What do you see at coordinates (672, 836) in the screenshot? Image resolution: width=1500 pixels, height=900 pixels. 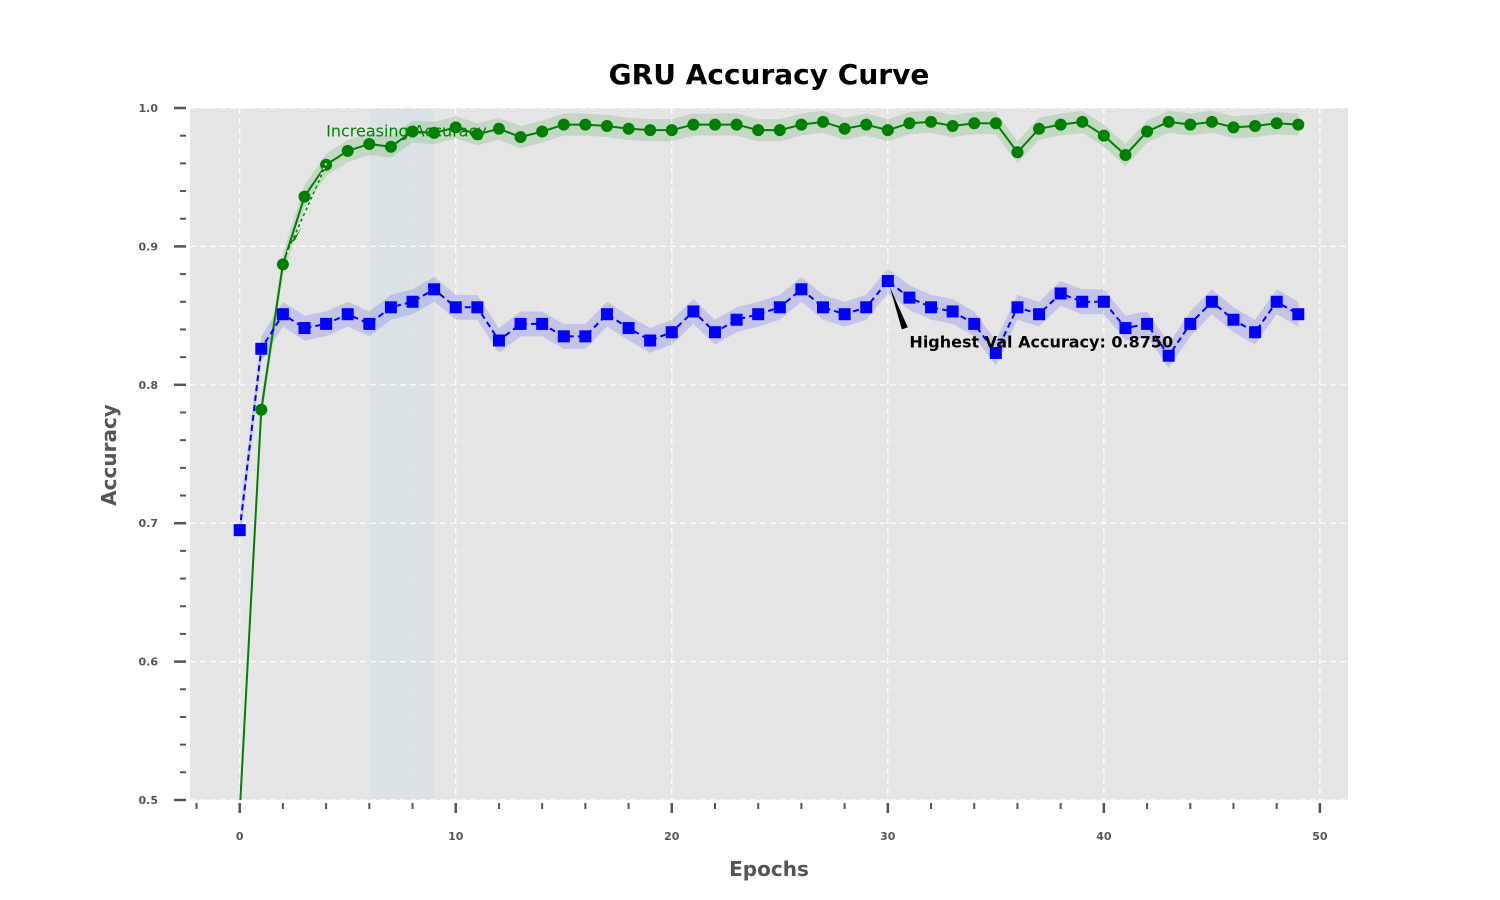 I see `x-tick-label: 20` at bounding box center [672, 836].